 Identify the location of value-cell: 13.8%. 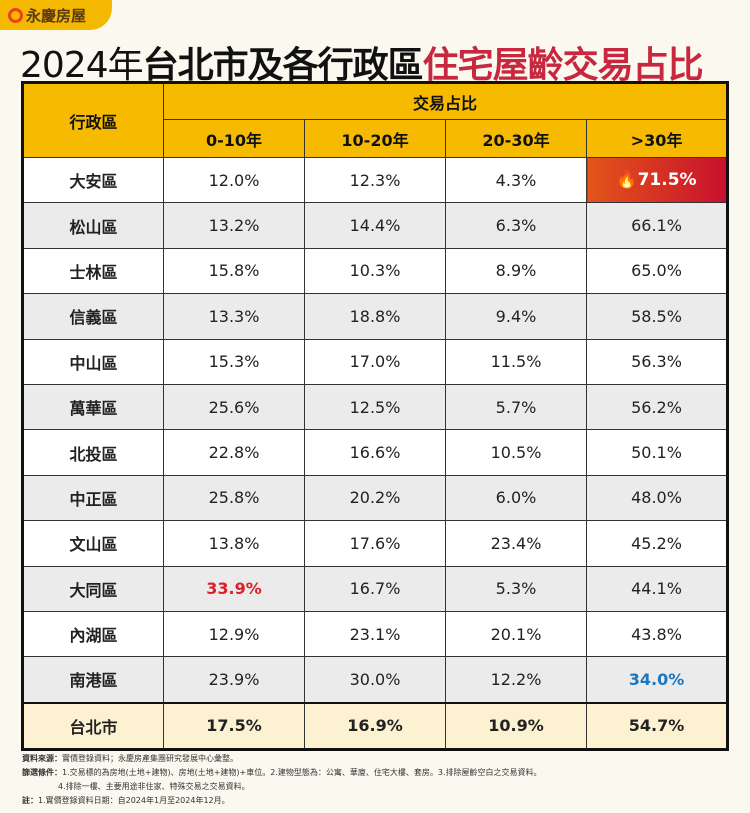
(234, 543).